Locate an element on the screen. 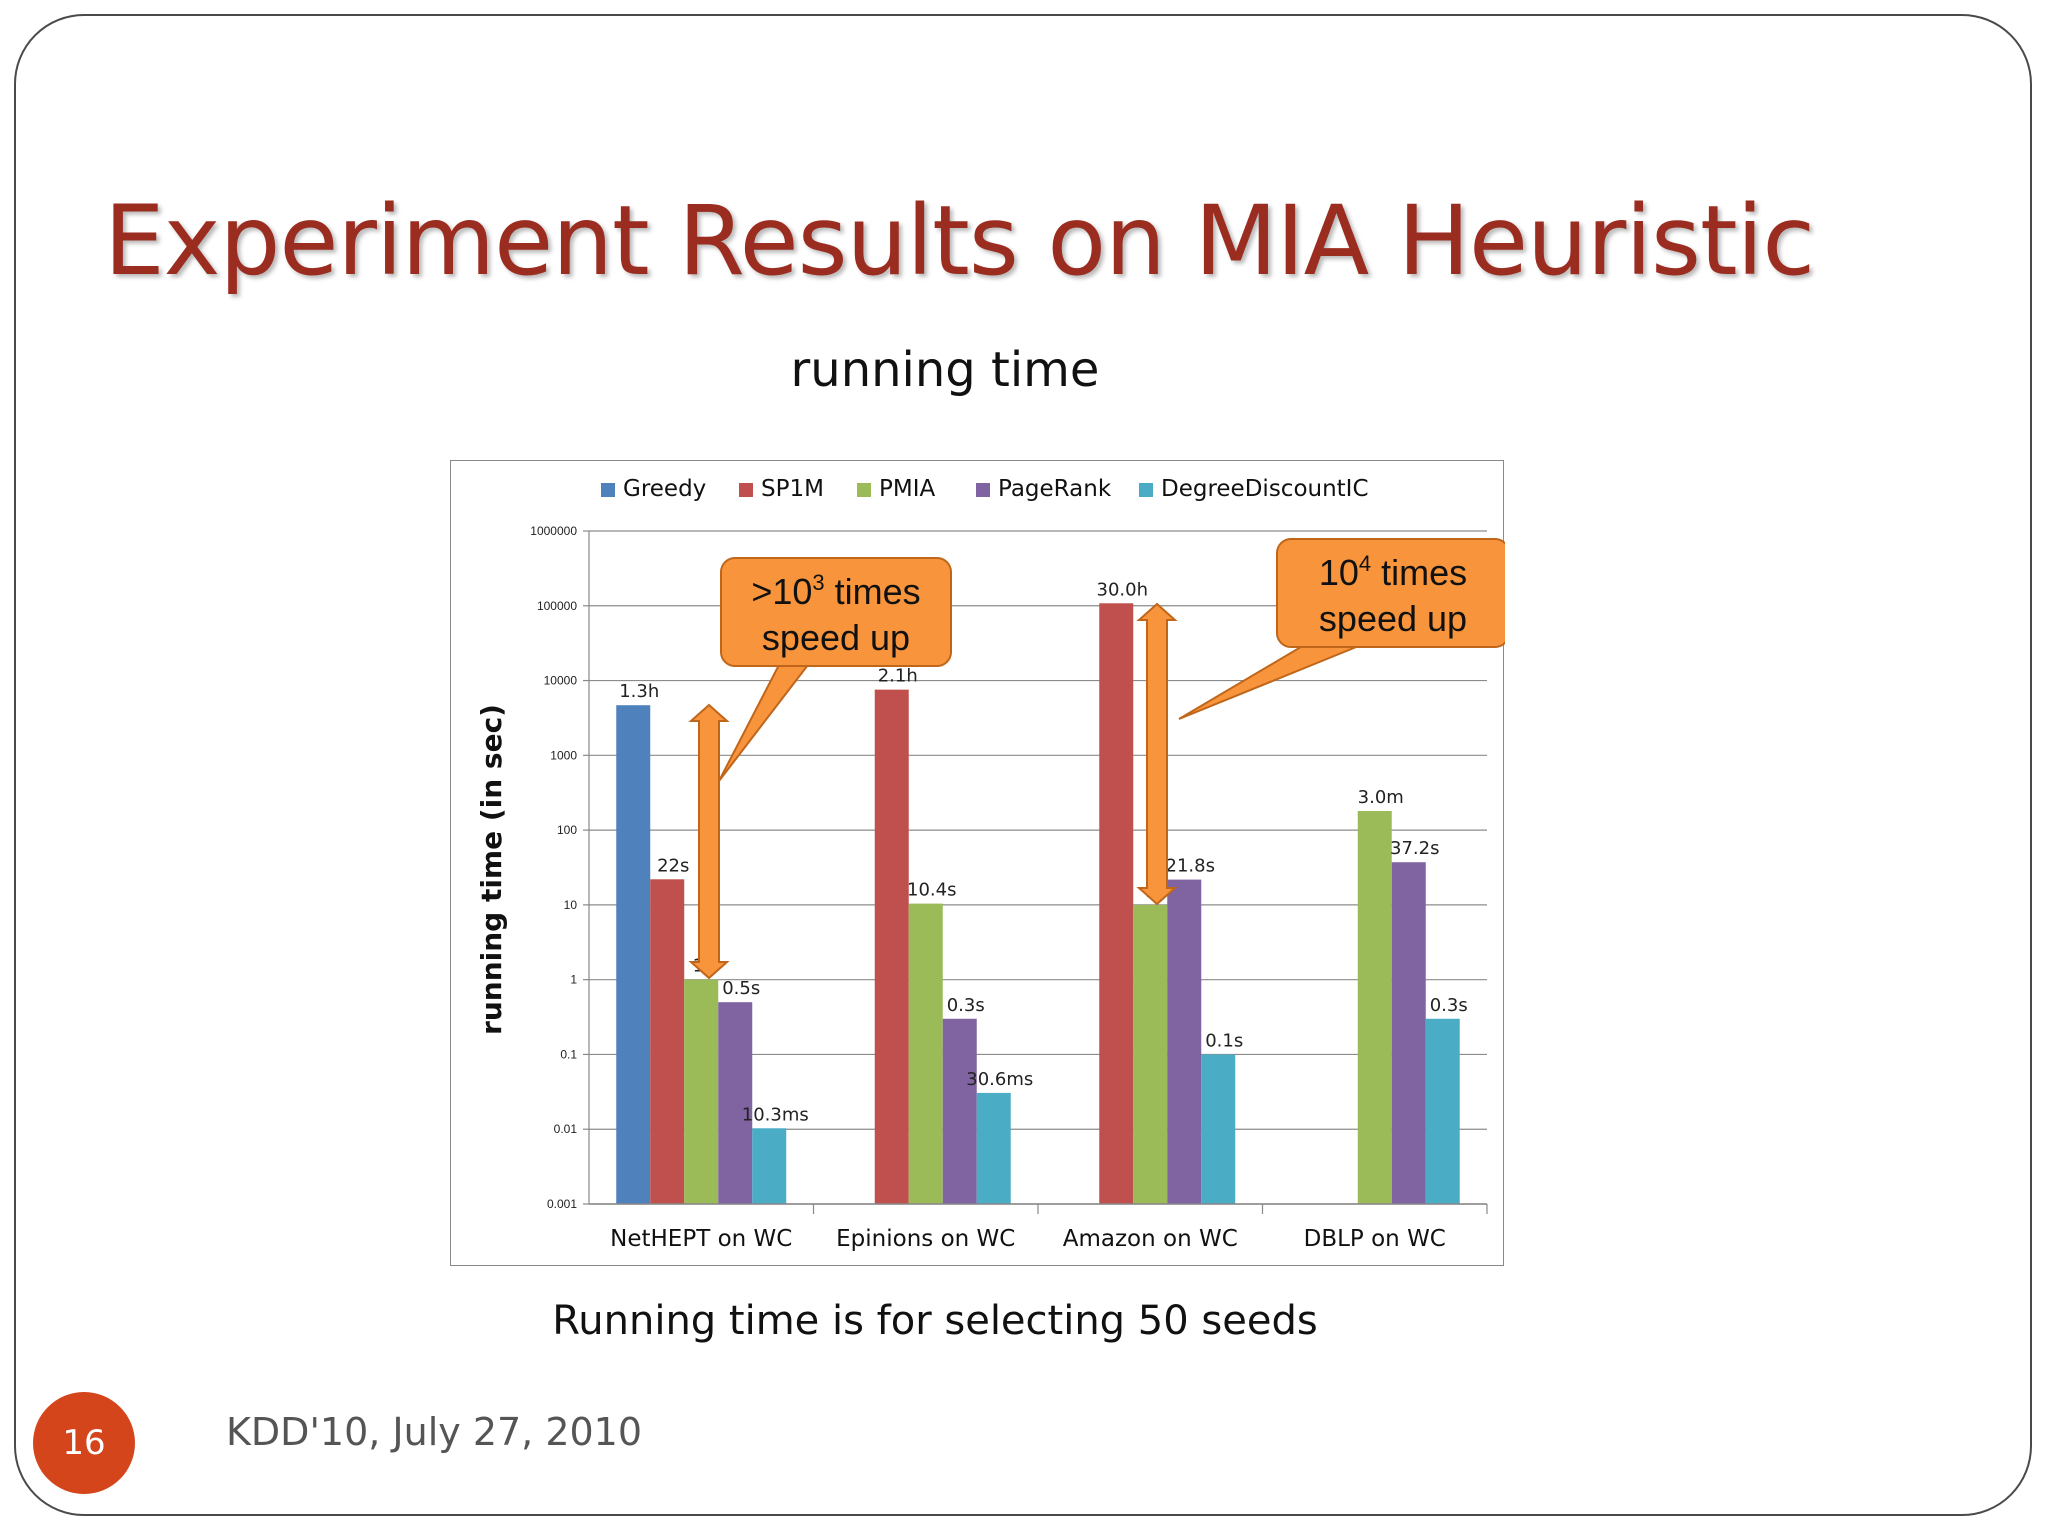  x-tick-label: DBLP on WC is located at coordinates (1375, 1239).